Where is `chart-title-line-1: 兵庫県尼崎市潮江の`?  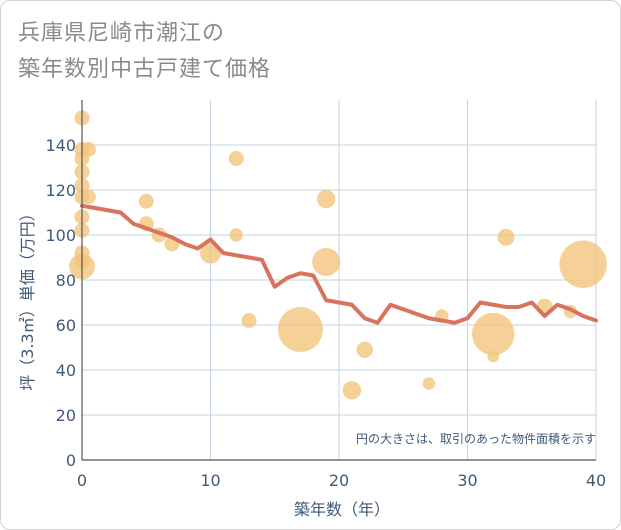 chart-title-line-1: 兵庫県尼崎市潮江の is located at coordinates (122, 33).